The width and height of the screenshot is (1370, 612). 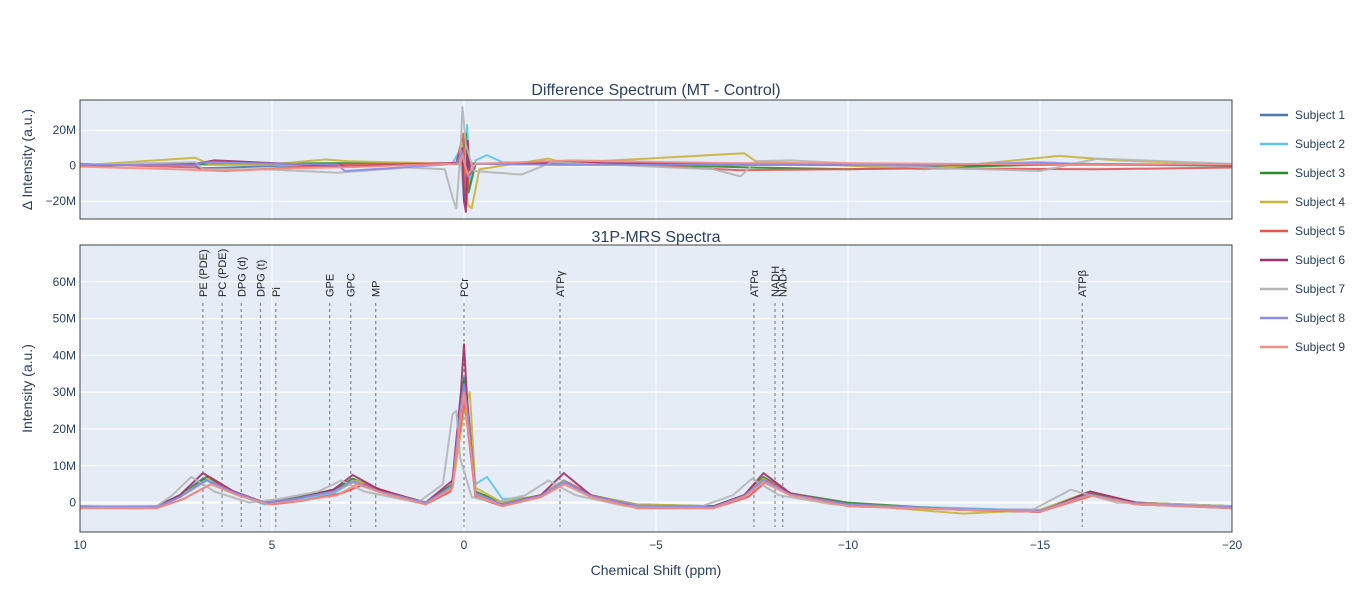 I want to click on legend-item: Subject 4, so click(x=1302, y=202).